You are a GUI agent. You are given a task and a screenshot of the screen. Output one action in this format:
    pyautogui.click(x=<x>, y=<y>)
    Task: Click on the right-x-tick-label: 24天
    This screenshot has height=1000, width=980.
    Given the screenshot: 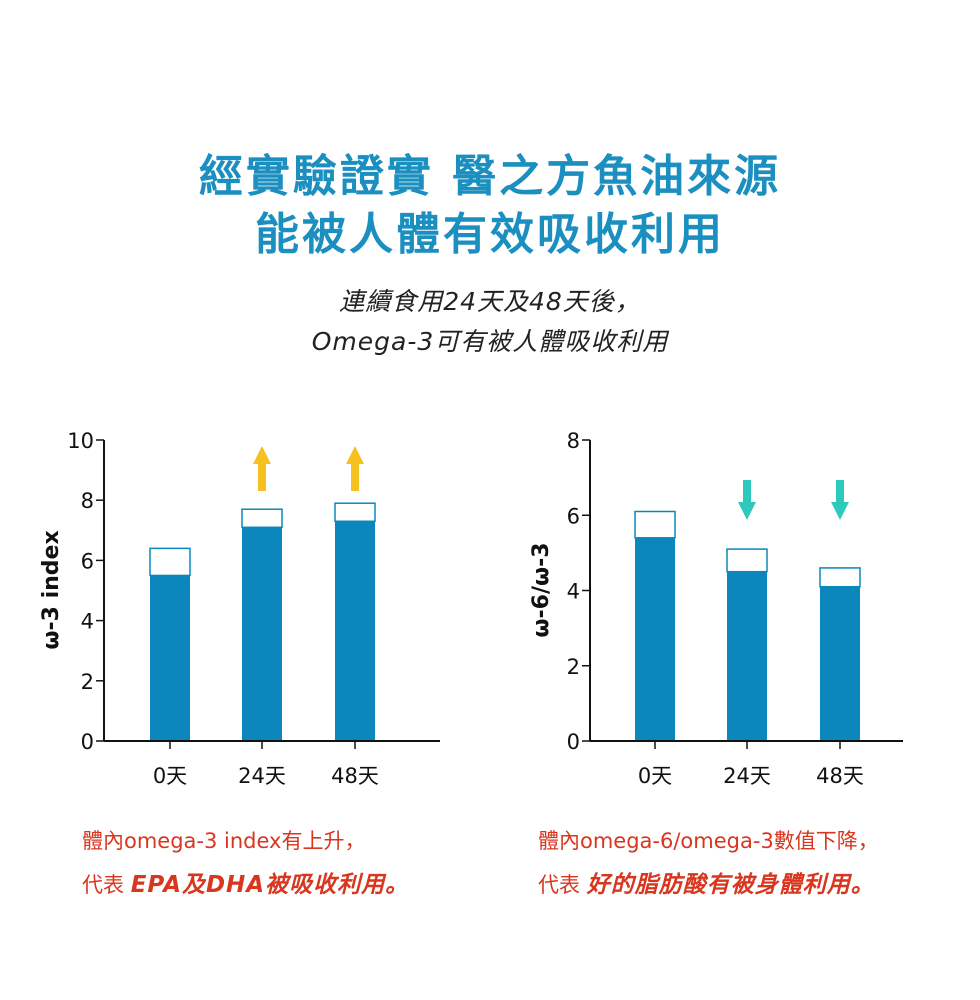 What is the action you would take?
    pyautogui.click(x=747, y=776)
    